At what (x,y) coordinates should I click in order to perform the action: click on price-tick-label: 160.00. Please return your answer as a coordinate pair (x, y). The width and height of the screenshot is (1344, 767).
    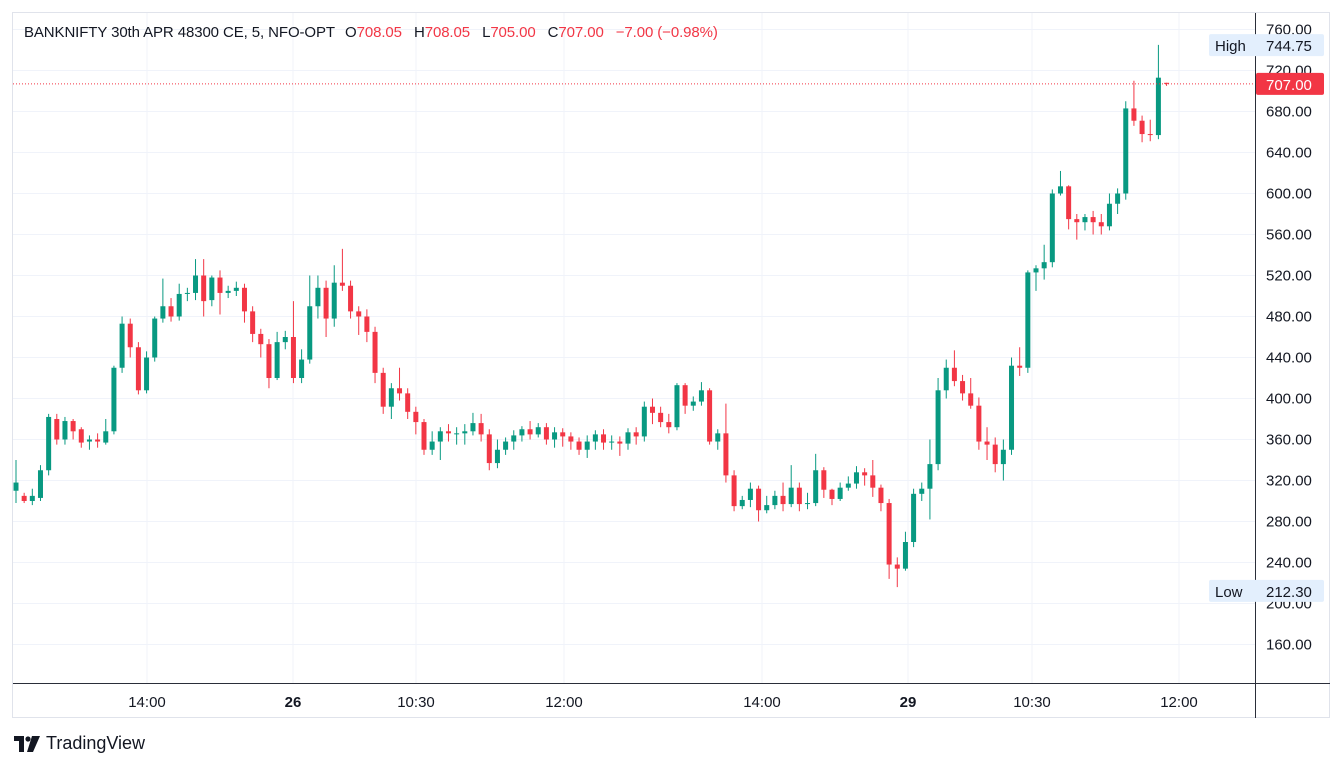
    Looking at the image, I should click on (1289, 645).